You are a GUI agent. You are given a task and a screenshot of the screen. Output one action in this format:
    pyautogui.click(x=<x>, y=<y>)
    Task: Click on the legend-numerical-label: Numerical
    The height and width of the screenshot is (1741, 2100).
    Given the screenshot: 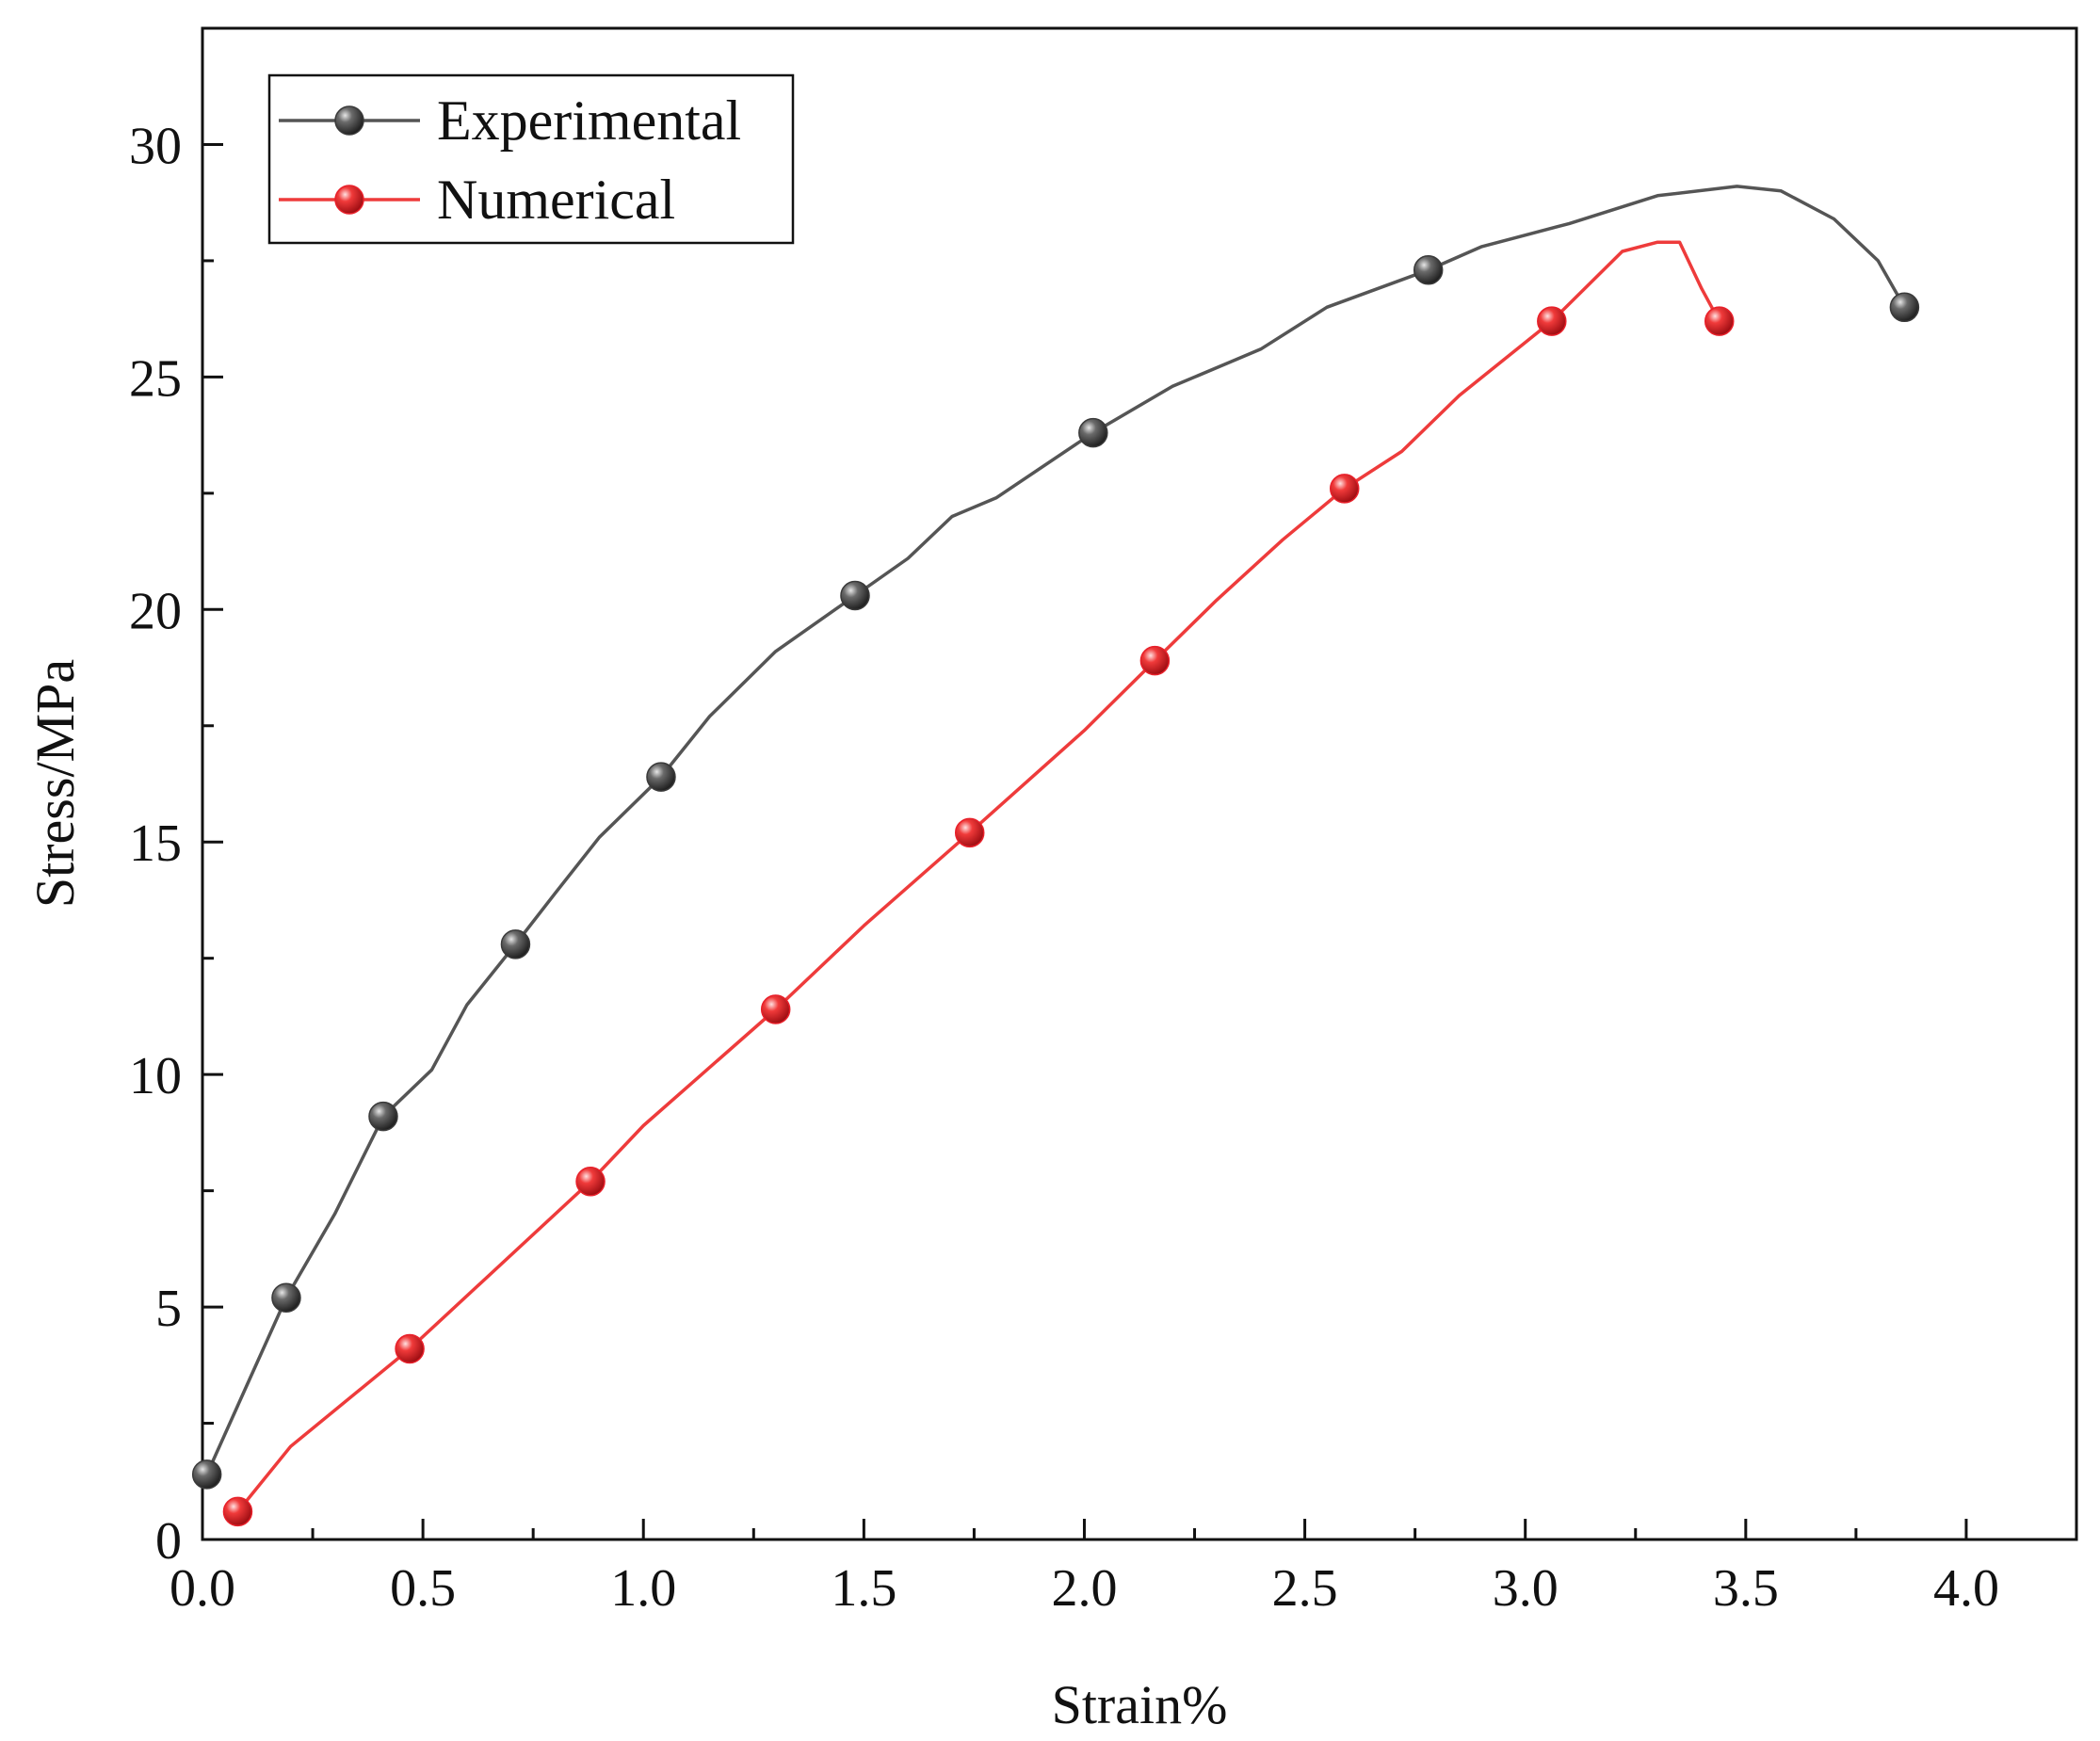 What is the action you would take?
    pyautogui.click(x=556, y=200)
    